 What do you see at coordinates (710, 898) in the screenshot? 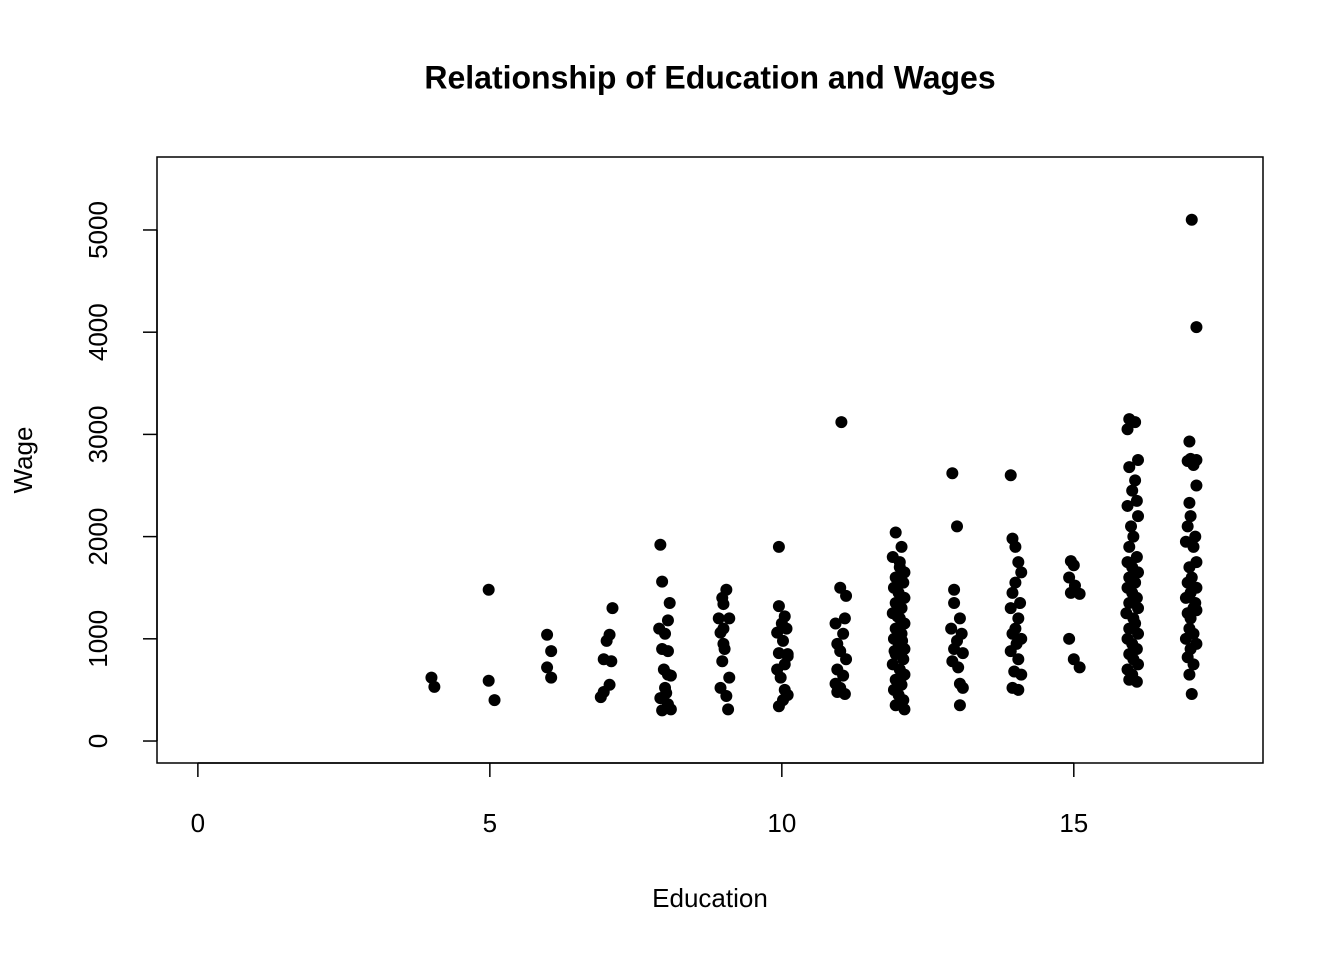
I see `x-axis-label: Education` at bounding box center [710, 898].